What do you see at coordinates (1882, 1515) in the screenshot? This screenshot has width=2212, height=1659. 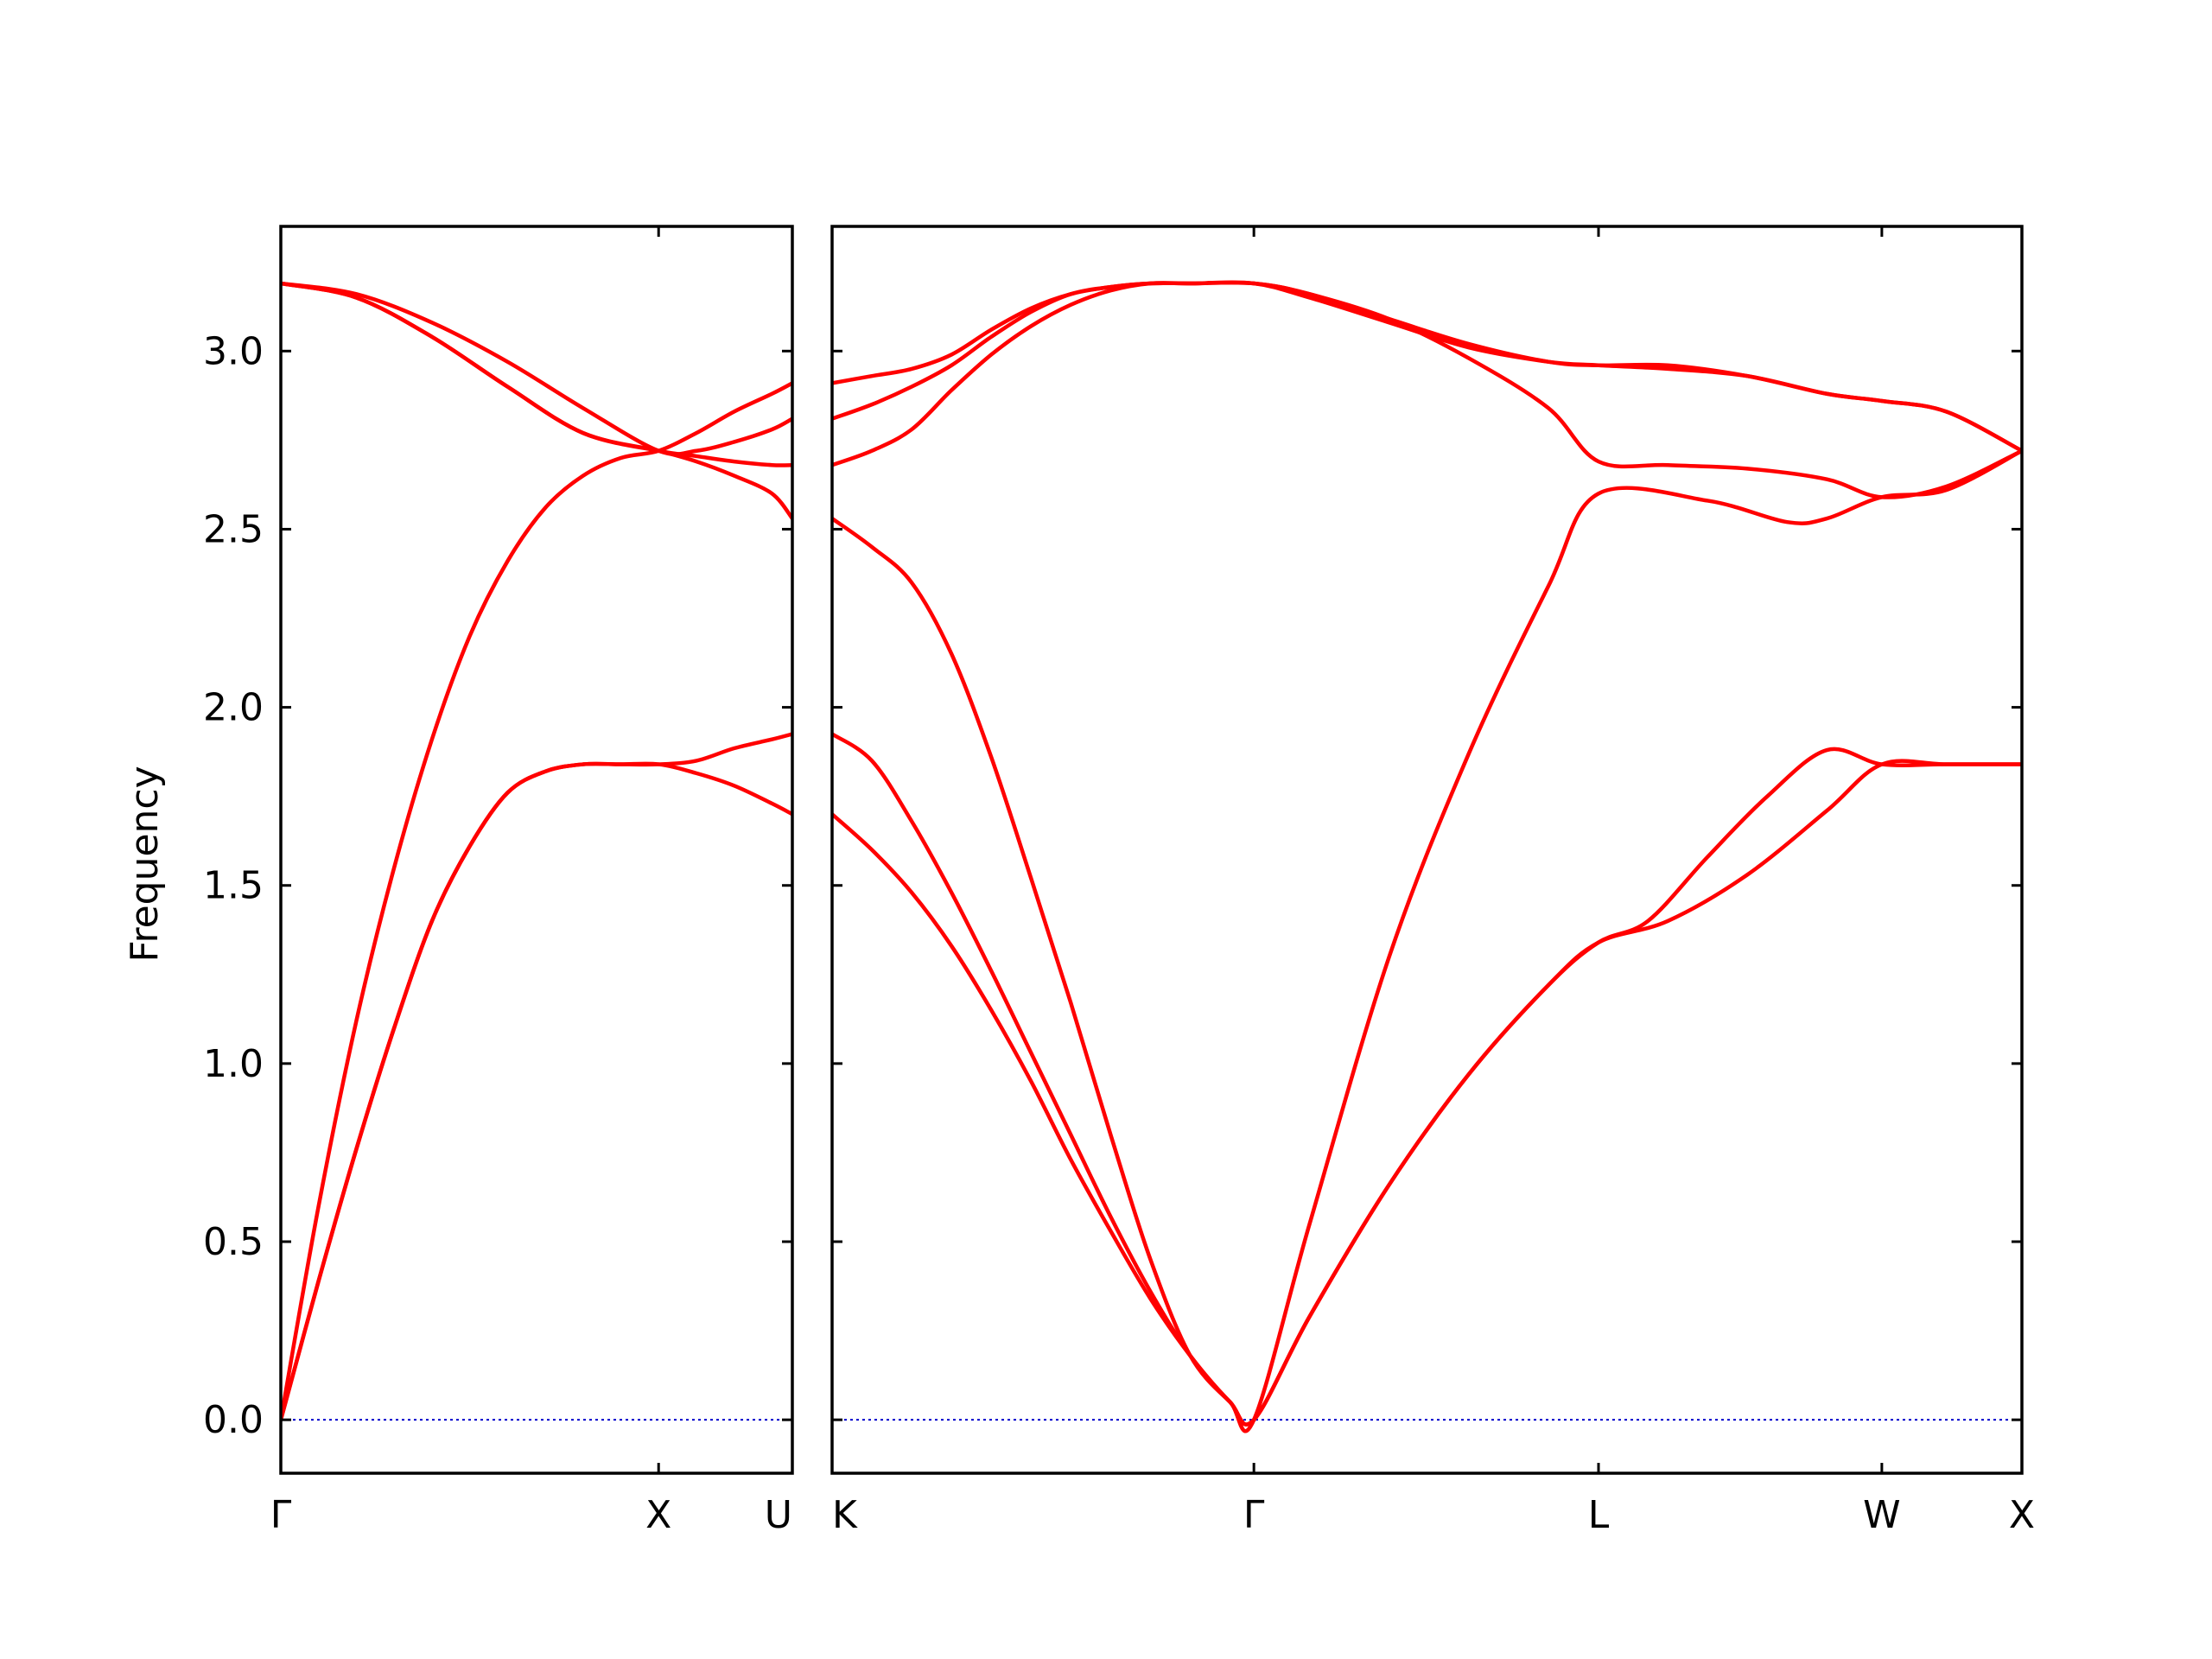 I see `x-tick-label-W: W` at bounding box center [1882, 1515].